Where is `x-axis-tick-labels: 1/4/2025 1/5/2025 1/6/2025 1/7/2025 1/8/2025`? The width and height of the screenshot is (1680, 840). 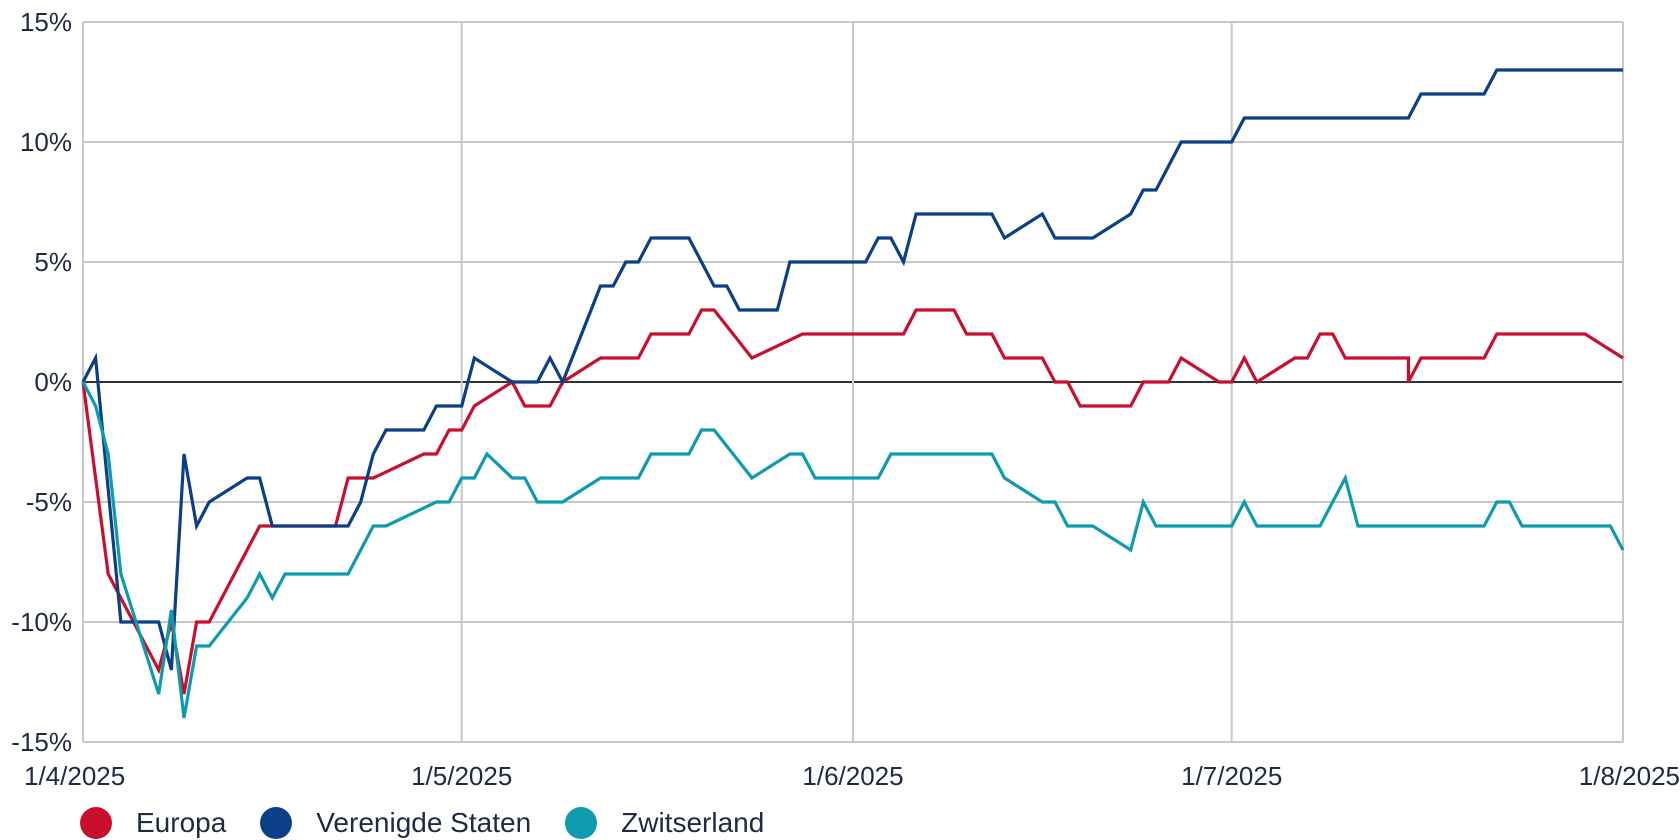
x-axis-tick-labels: 1/4/2025 1/5/2025 1/6/2025 1/7/2025 1/8/2025 is located at coordinates (852, 776).